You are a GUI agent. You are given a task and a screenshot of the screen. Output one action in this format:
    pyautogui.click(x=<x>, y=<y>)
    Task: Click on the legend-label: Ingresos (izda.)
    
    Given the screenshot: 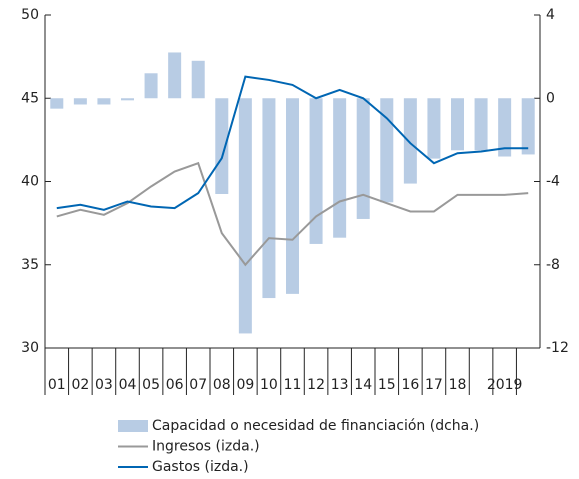 What is the action you would take?
    pyautogui.click(x=206, y=447)
    